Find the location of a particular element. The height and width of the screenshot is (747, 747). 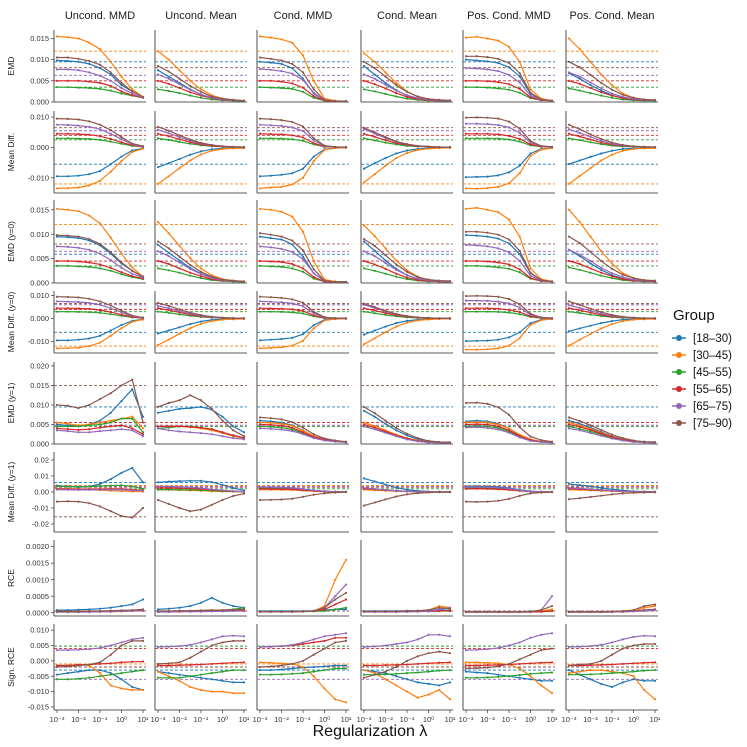

x-tick-label: 10⁰ is located at coordinates (324, 719).